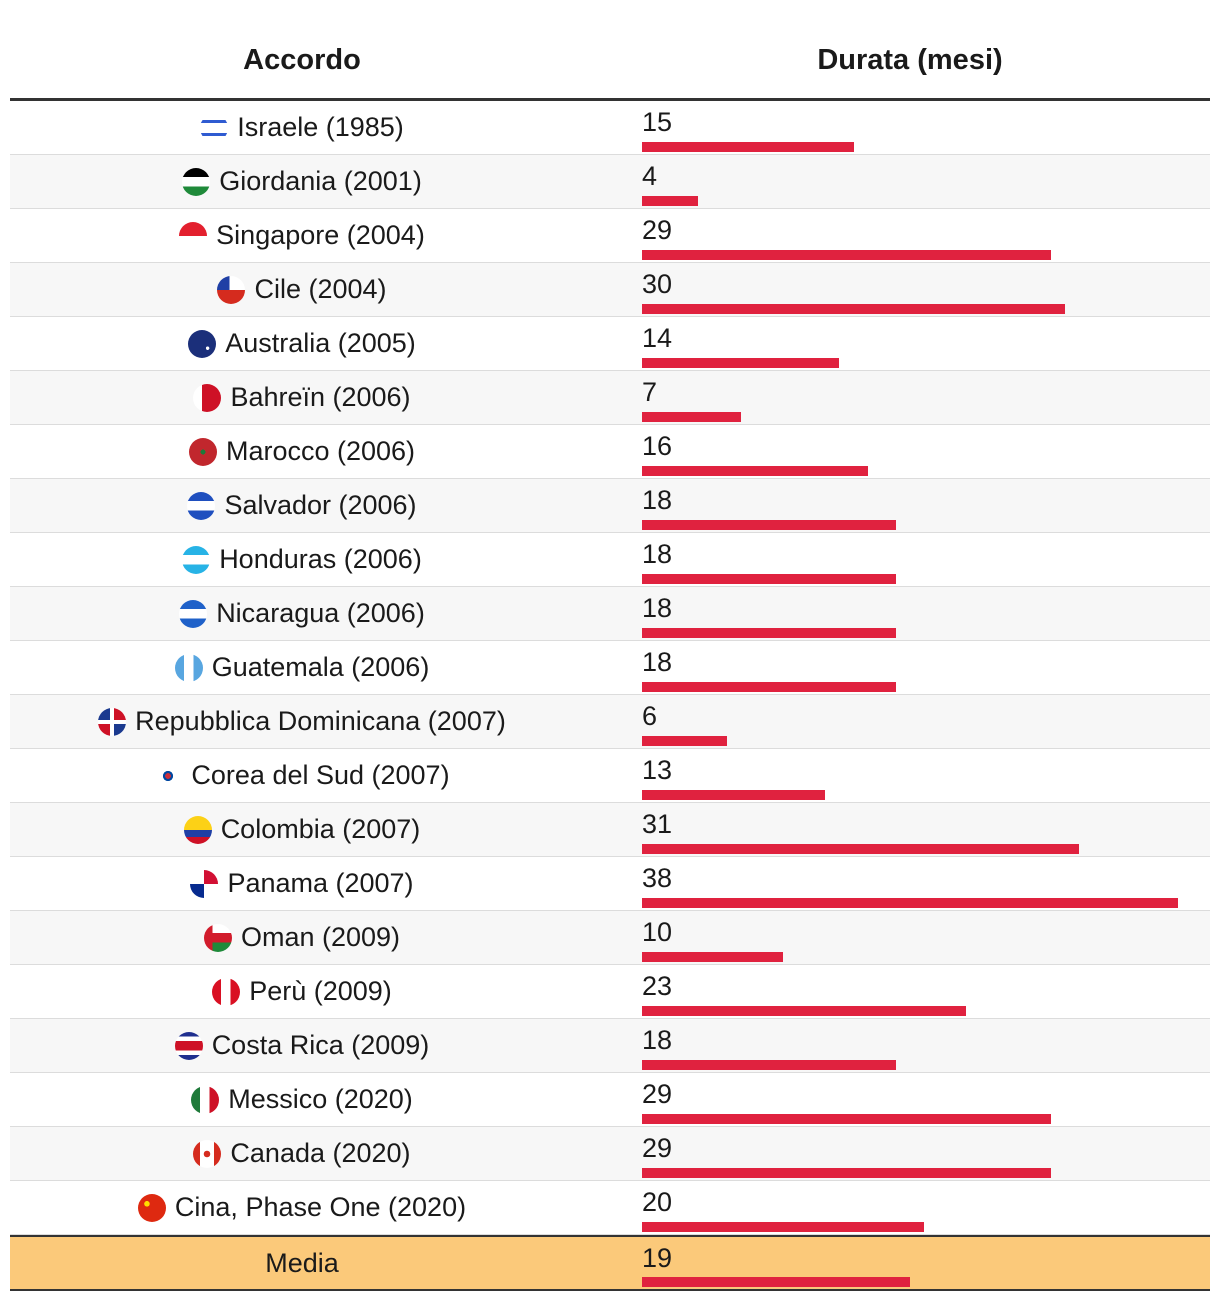  I want to click on flag-oman-icon, so click(217, 937).